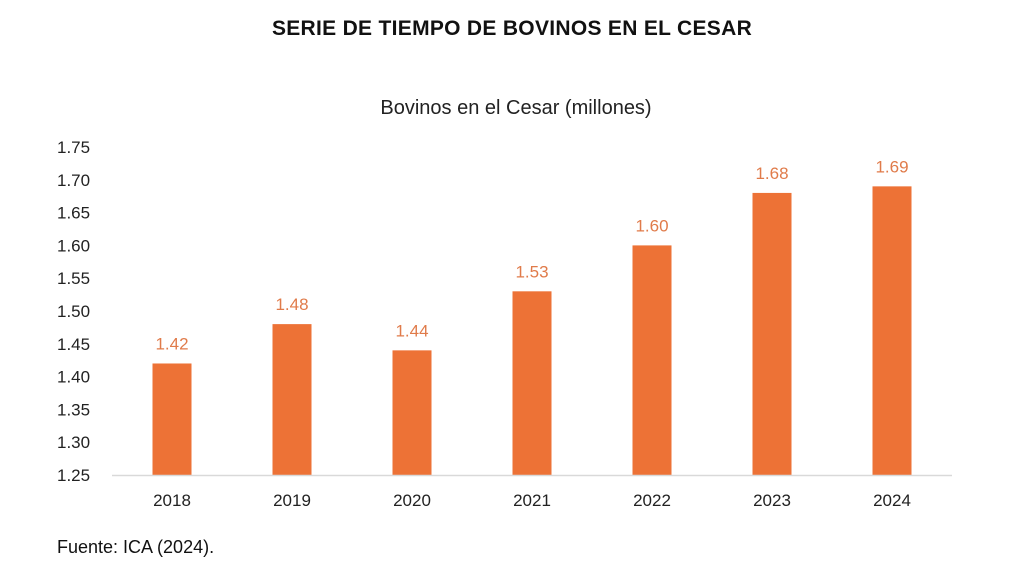  What do you see at coordinates (531, 271) in the screenshot?
I see `data-label: 1.53` at bounding box center [531, 271].